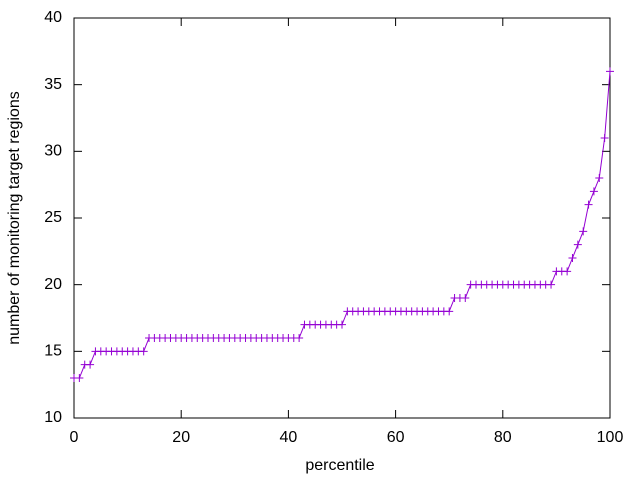 The image size is (640, 480). Describe the element at coordinates (396, 437) in the screenshot. I see `x-tick-label: 60` at that location.